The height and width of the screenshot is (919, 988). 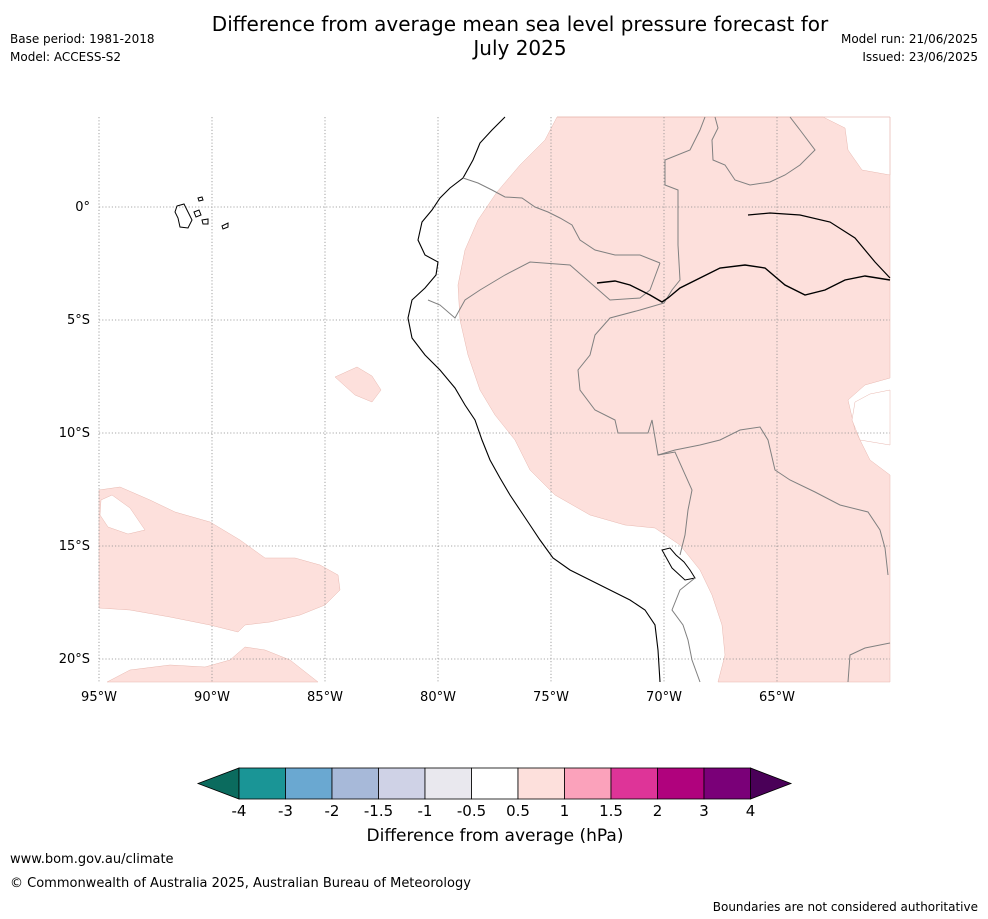 What do you see at coordinates (544, 290) in the screenshot?
I see `border-ecuador-peru` at bounding box center [544, 290].